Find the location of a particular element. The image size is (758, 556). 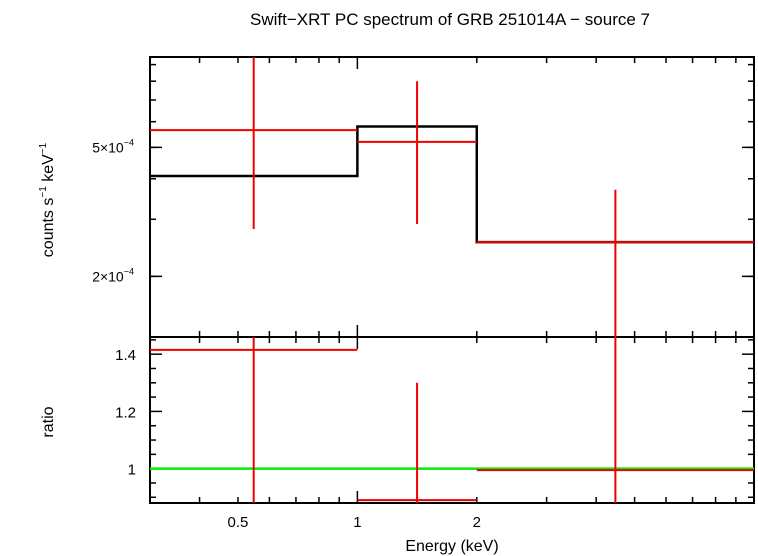

ratio-y-tick-label: 1 is located at coordinates (132, 470).